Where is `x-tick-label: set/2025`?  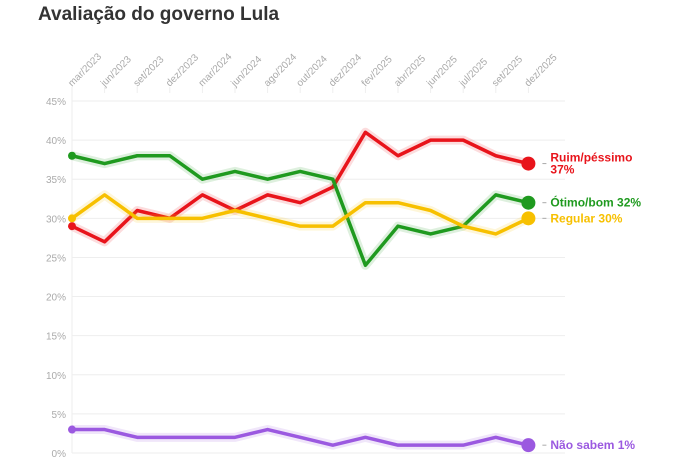 x-tick-label: set/2025 is located at coordinates (507, 71).